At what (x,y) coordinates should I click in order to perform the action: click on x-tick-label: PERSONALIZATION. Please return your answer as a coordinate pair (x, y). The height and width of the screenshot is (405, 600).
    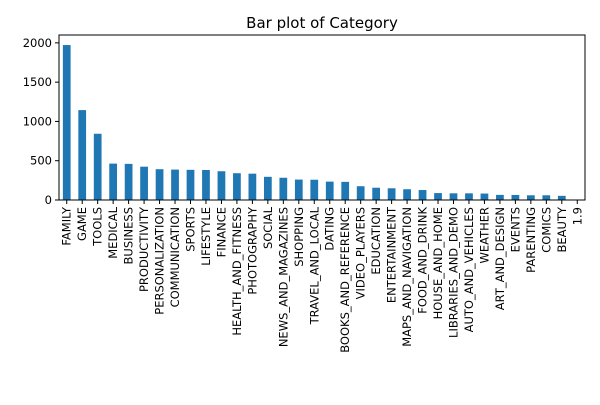
    Looking at the image, I should click on (160, 261).